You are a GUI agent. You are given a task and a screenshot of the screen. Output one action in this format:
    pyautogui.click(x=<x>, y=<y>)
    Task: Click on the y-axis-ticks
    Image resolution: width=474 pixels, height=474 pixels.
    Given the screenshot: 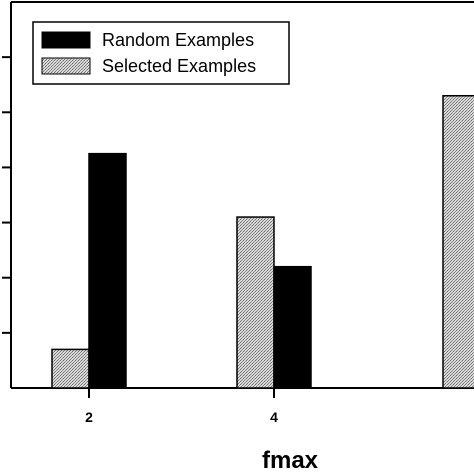 What is the action you would take?
    pyautogui.click(x=6, y=195)
    